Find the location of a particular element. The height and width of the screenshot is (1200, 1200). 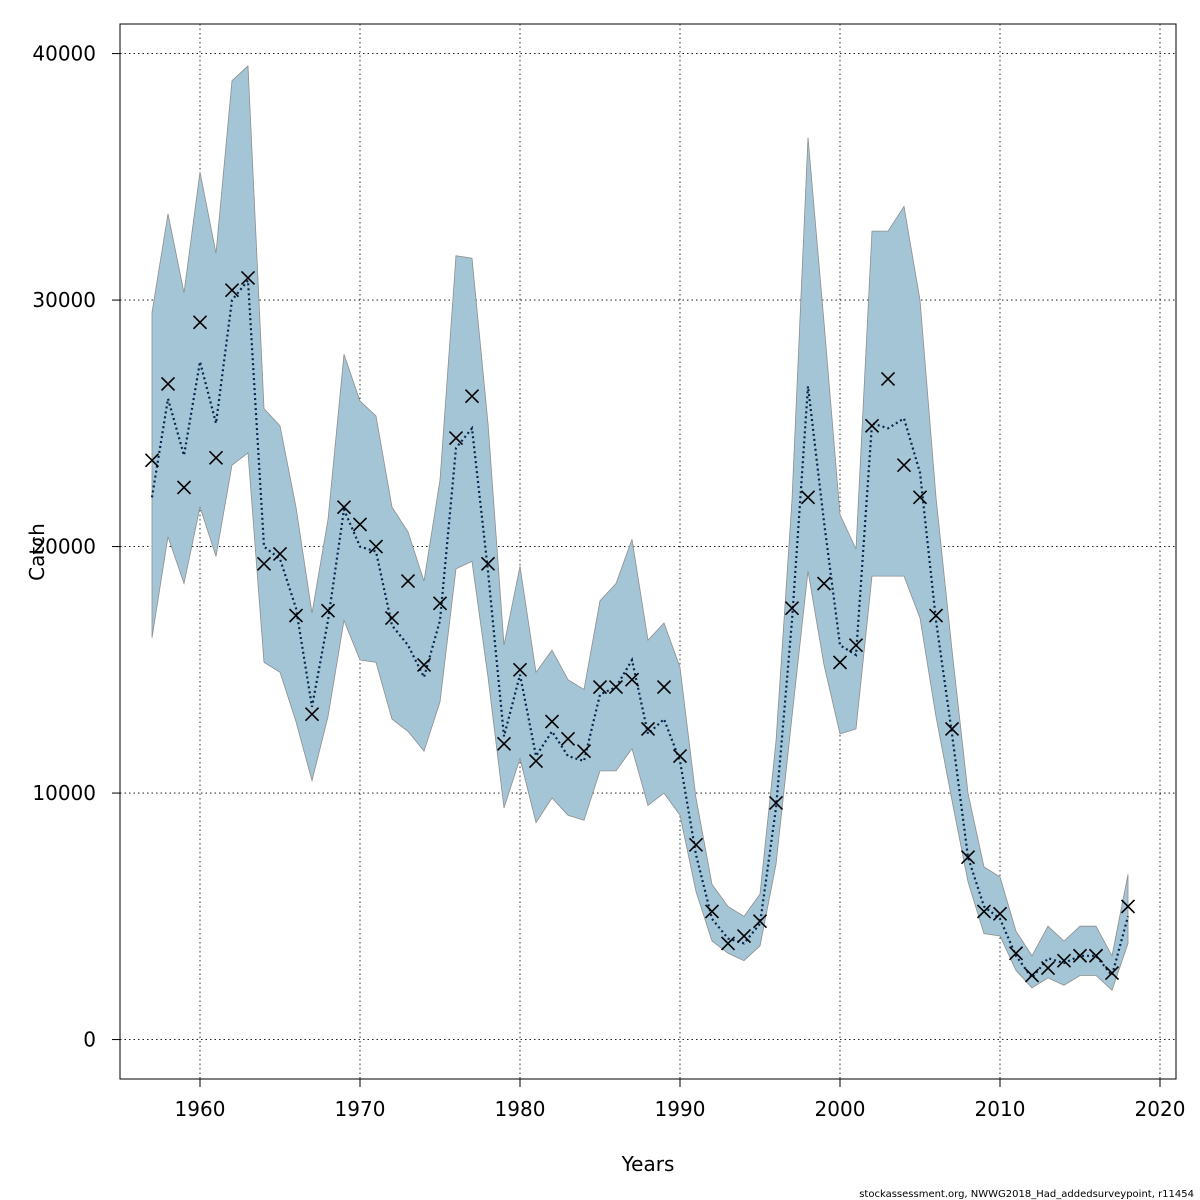

x-tick-label: 1960 is located at coordinates (200, 1109).